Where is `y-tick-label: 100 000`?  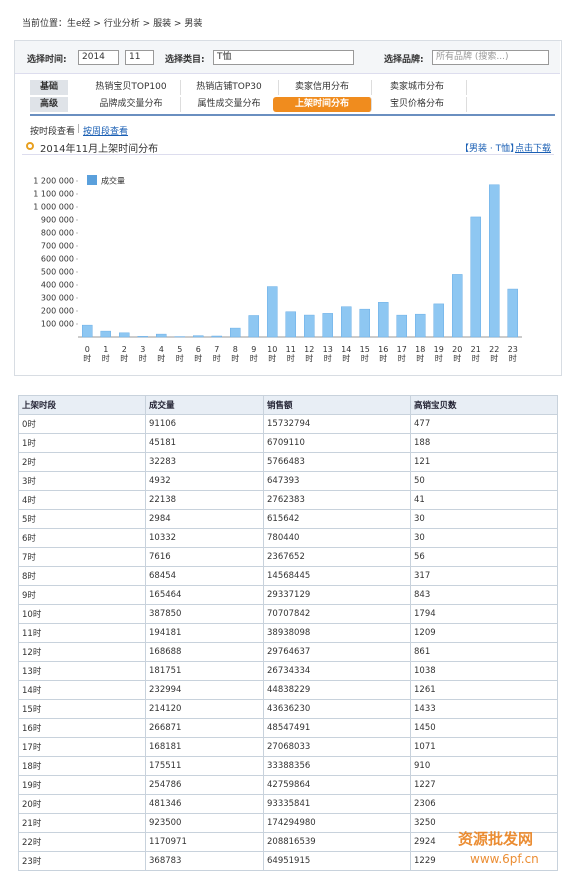
y-tick-label: 100 000 is located at coordinates (57, 324).